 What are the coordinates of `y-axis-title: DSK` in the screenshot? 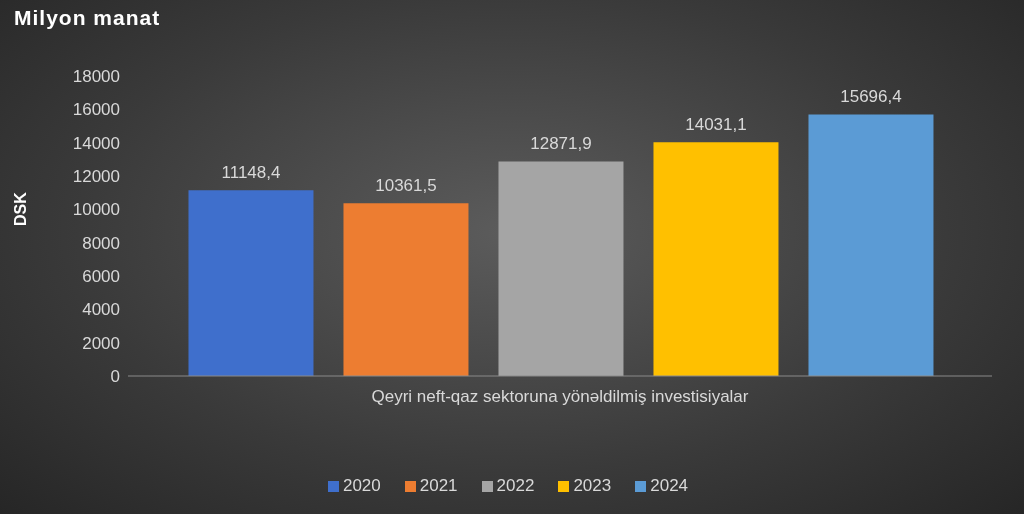 It's located at (20, 208).